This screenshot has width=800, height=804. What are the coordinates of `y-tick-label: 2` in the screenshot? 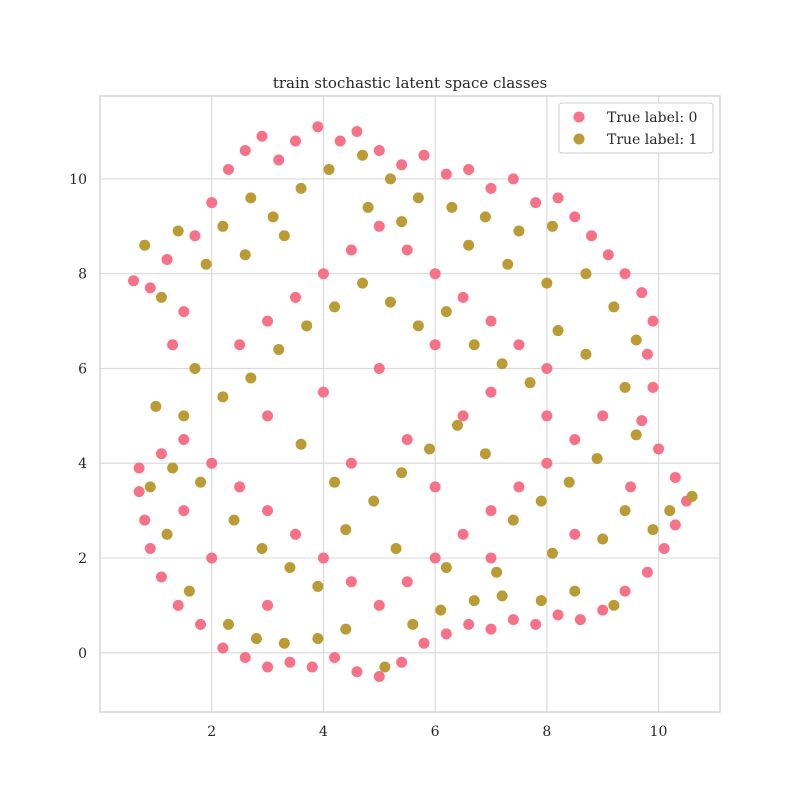 It's located at (82, 559).